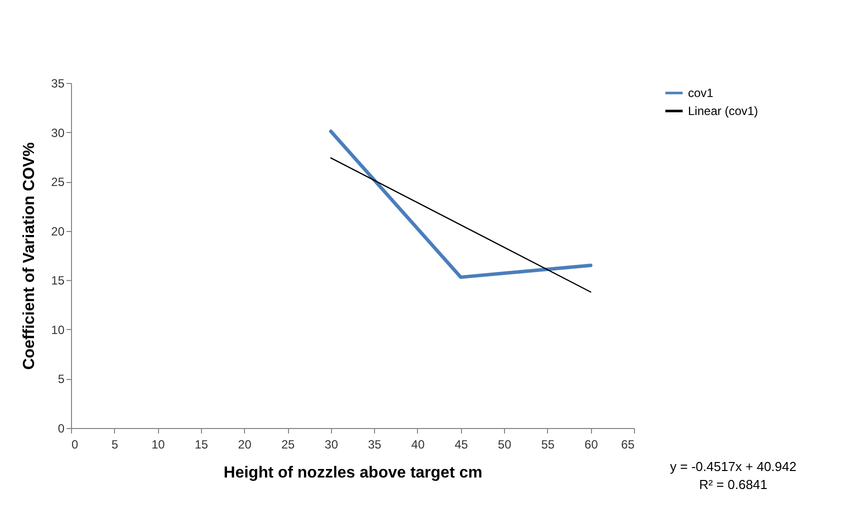  Describe the element at coordinates (723, 111) in the screenshot. I see `legend-label: Linear (cov1)` at that location.